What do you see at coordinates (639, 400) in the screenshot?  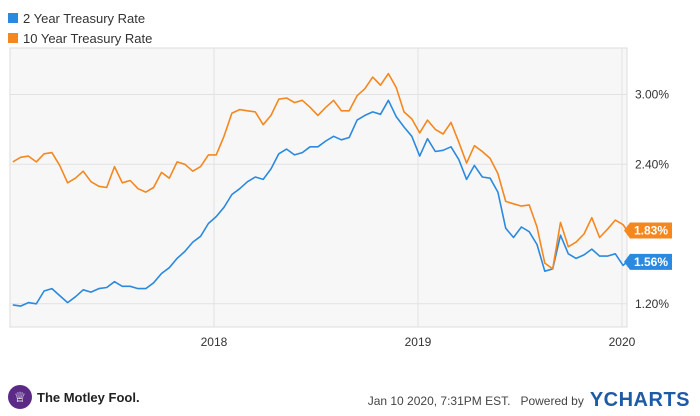 I see `ycharts-logo: YCHARTS` at bounding box center [639, 400].